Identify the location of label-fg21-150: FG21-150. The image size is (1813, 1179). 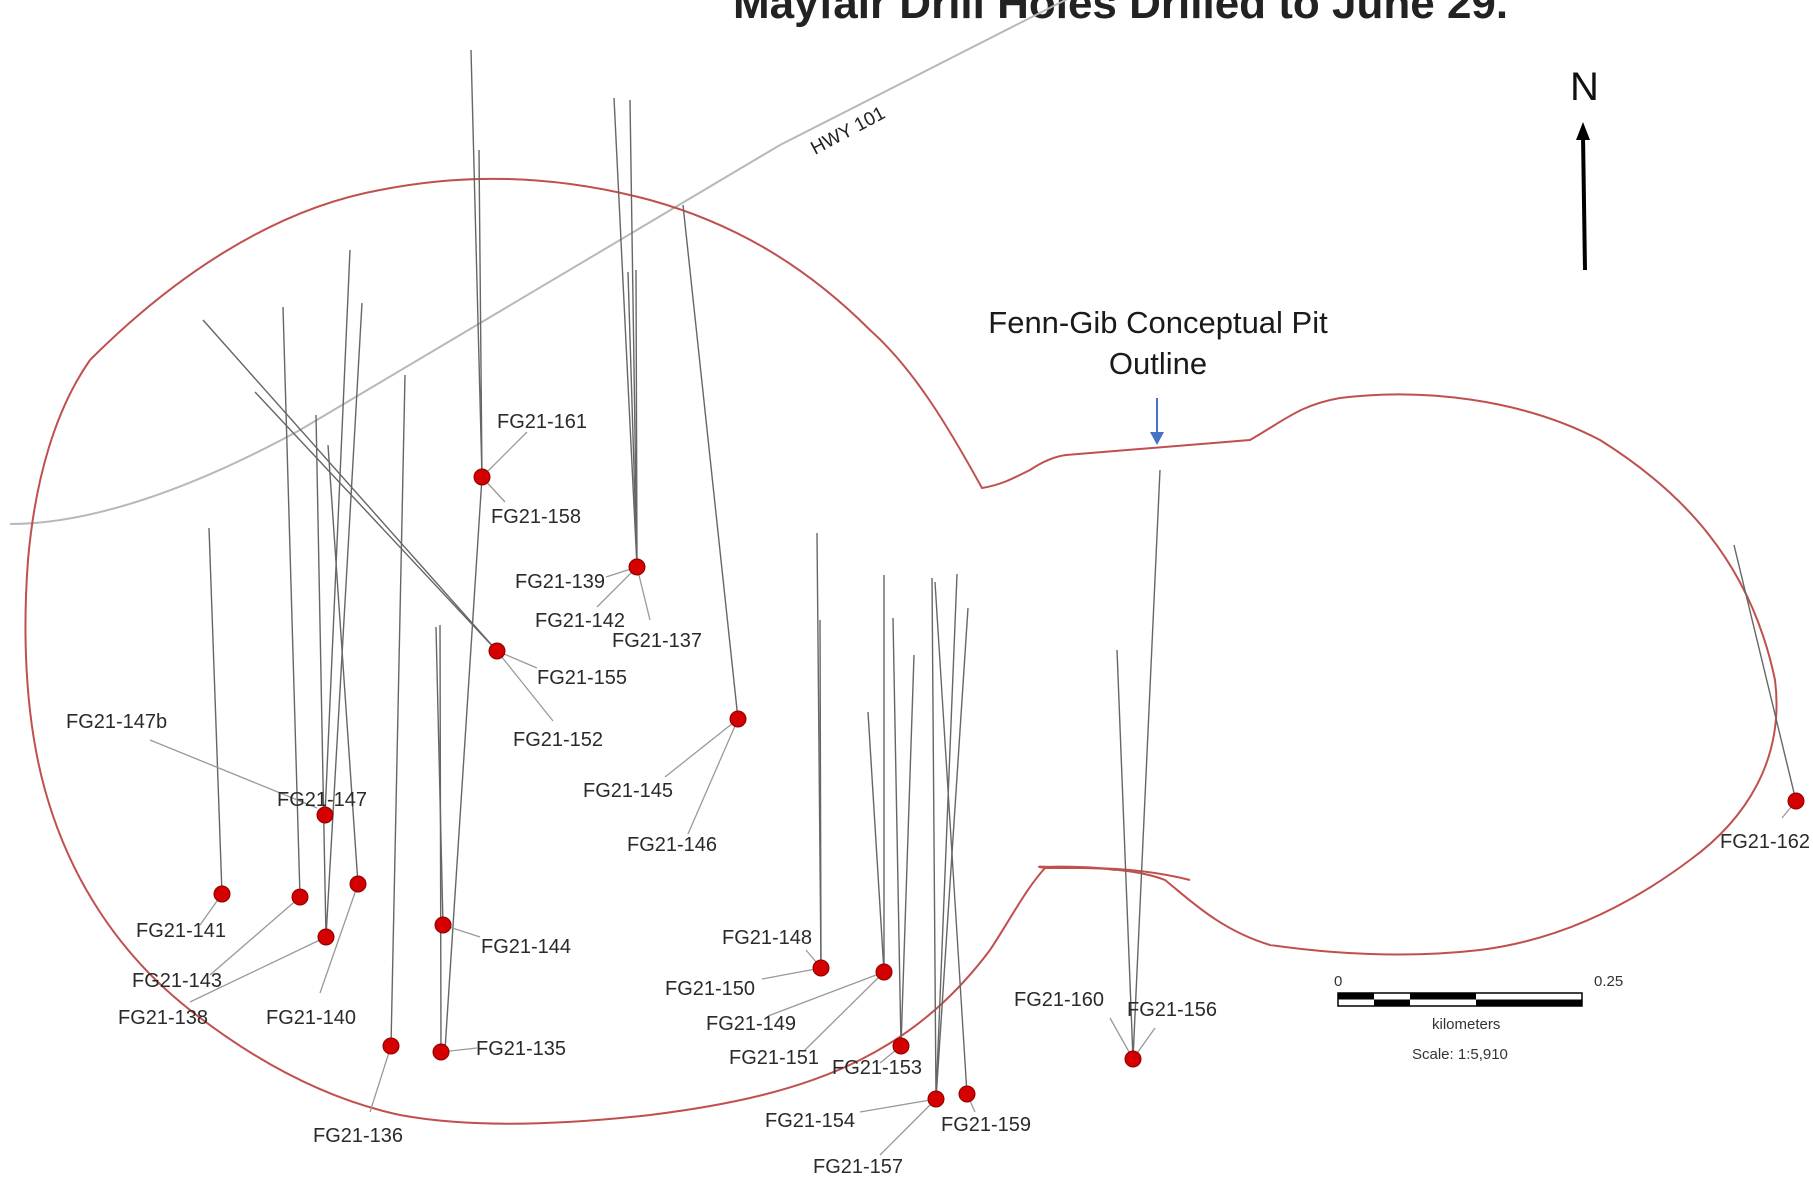
(710, 989).